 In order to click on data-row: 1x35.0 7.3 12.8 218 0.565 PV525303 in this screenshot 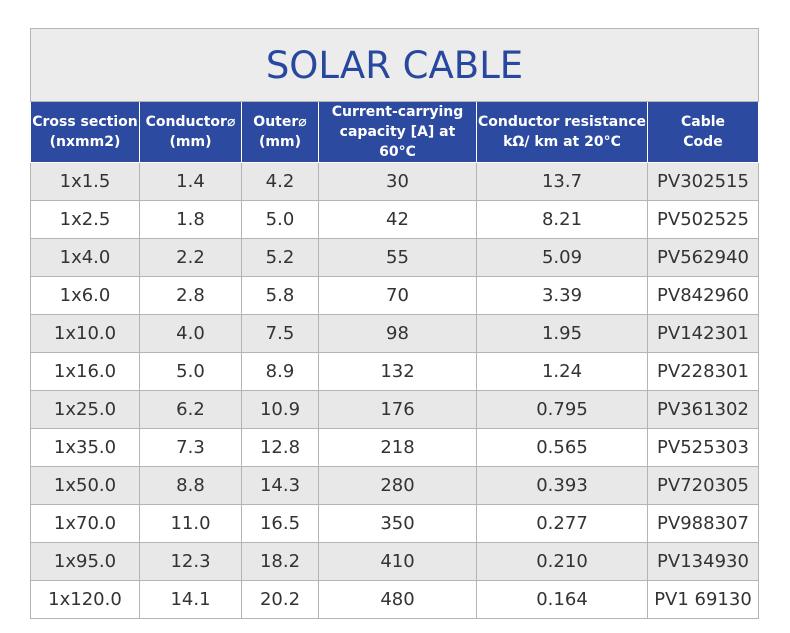, I will do `click(394, 447)`.